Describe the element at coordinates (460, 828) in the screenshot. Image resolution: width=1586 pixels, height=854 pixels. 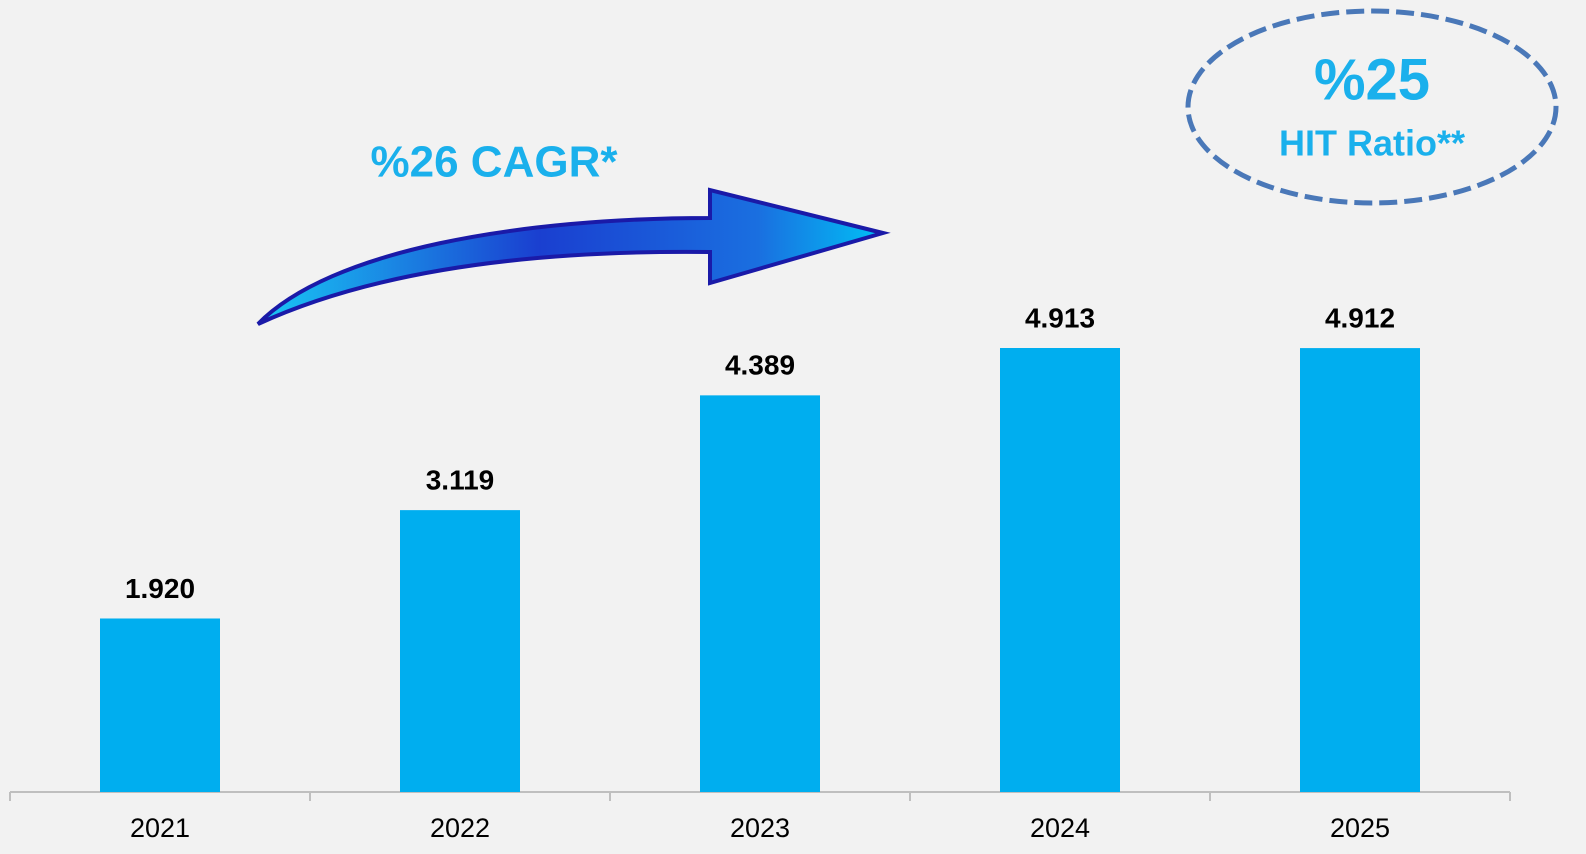
I see `x-tick-label: 2022` at that location.